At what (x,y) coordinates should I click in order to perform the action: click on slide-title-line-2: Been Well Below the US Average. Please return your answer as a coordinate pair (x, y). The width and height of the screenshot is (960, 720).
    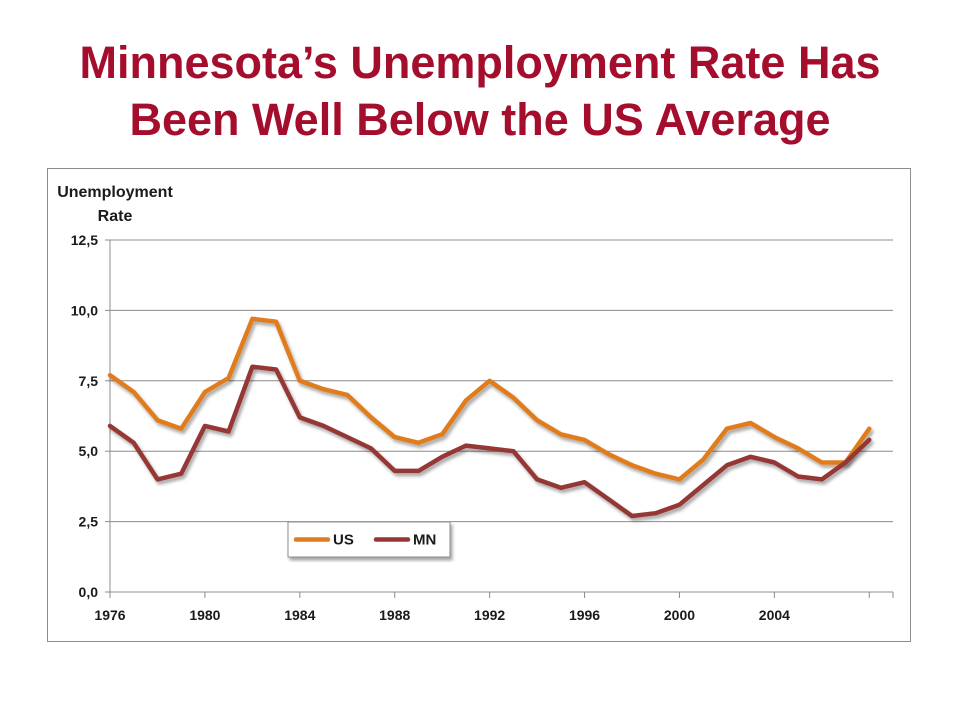
    Looking at the image, I should click on (480, 119).